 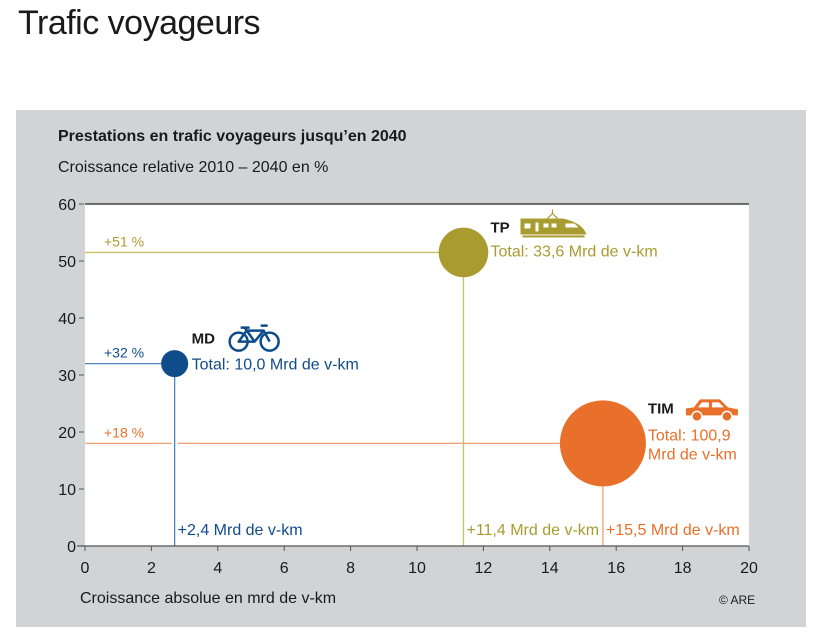 What do you see at coordinates (208, 598) in the screenshot?
I see `x-axis-label: Croissance absolue en mrd de v-km` at bounding box center [208, 598].